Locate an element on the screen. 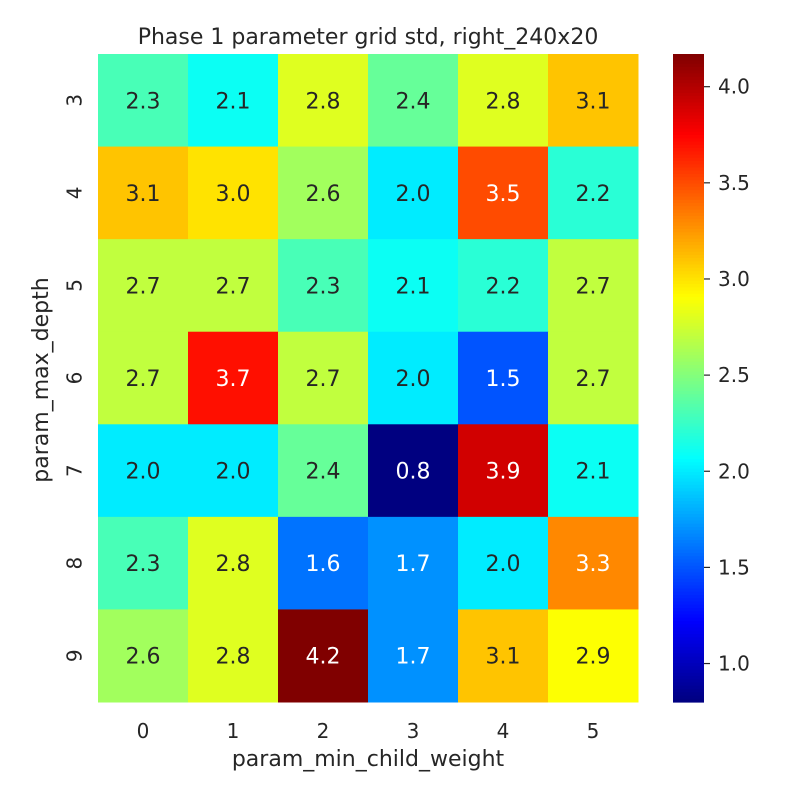 The image size is (800, 800). x-axis-label: param_min_child_weight is located at coordinates (368, 759).